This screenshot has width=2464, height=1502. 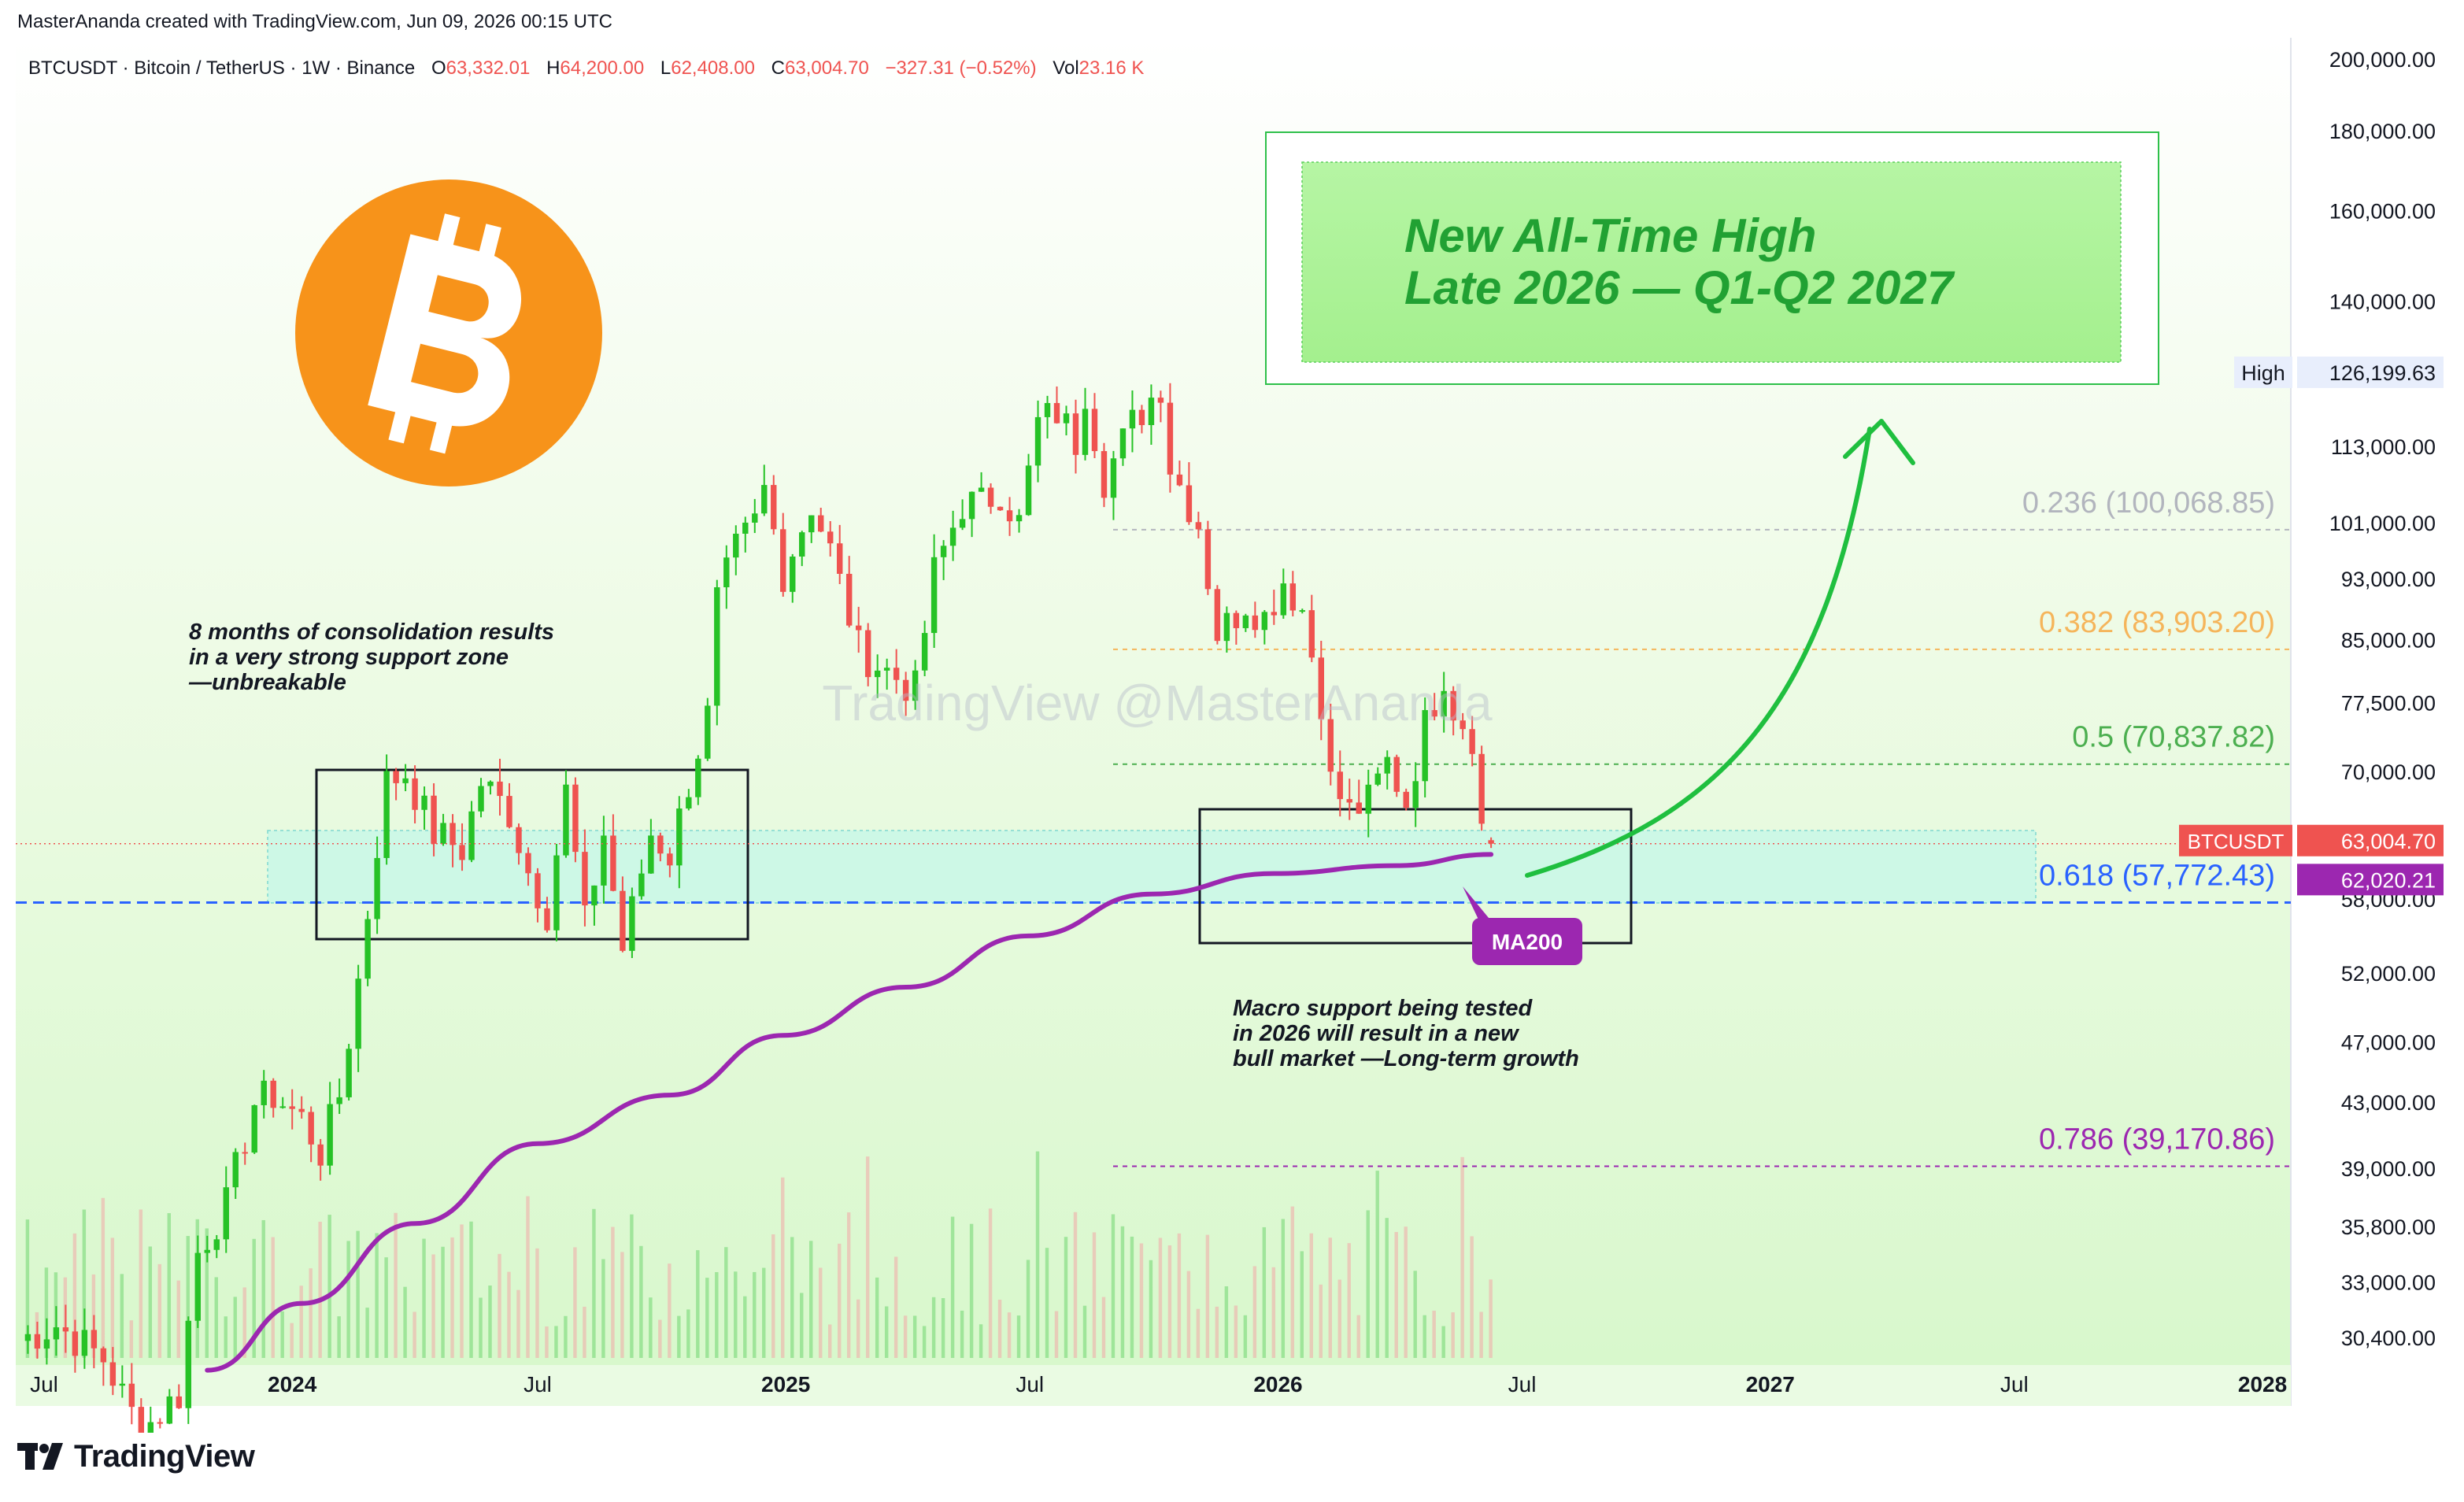 What do you see at coordinates (2157, 1139) in the screenshot?
I see `fib-label-0-786: 0.786 (39,170.86)` at bounding box center [2157, 1139].